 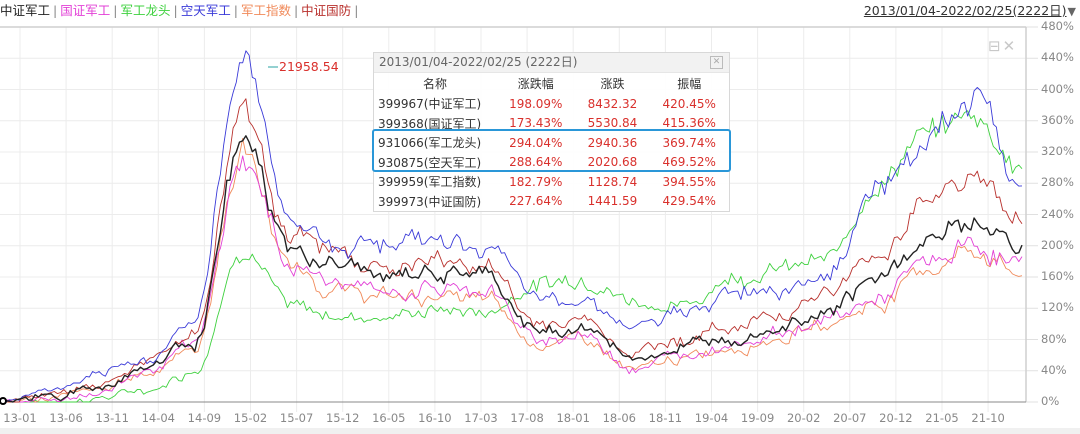 I want to click on row-pct: 227.64%, so click(x=536, y=201).